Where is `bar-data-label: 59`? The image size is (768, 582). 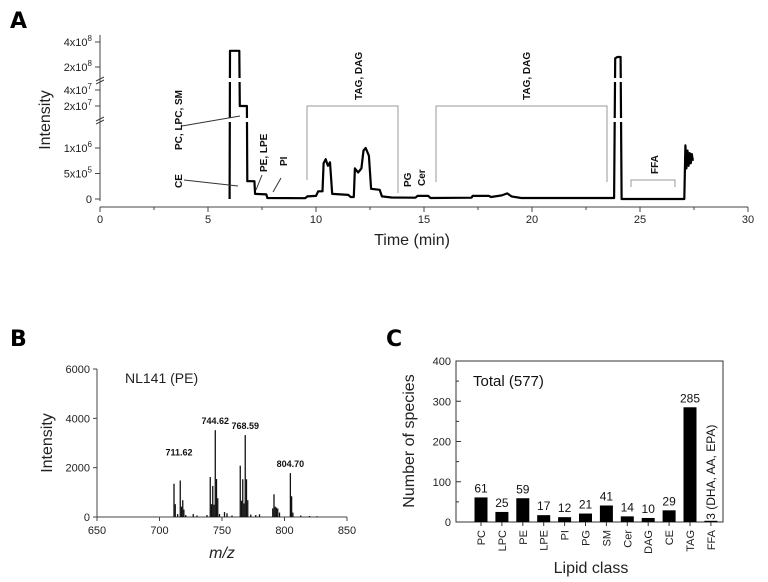 bar-data-label: 59 is located at coordinates (523, 489).